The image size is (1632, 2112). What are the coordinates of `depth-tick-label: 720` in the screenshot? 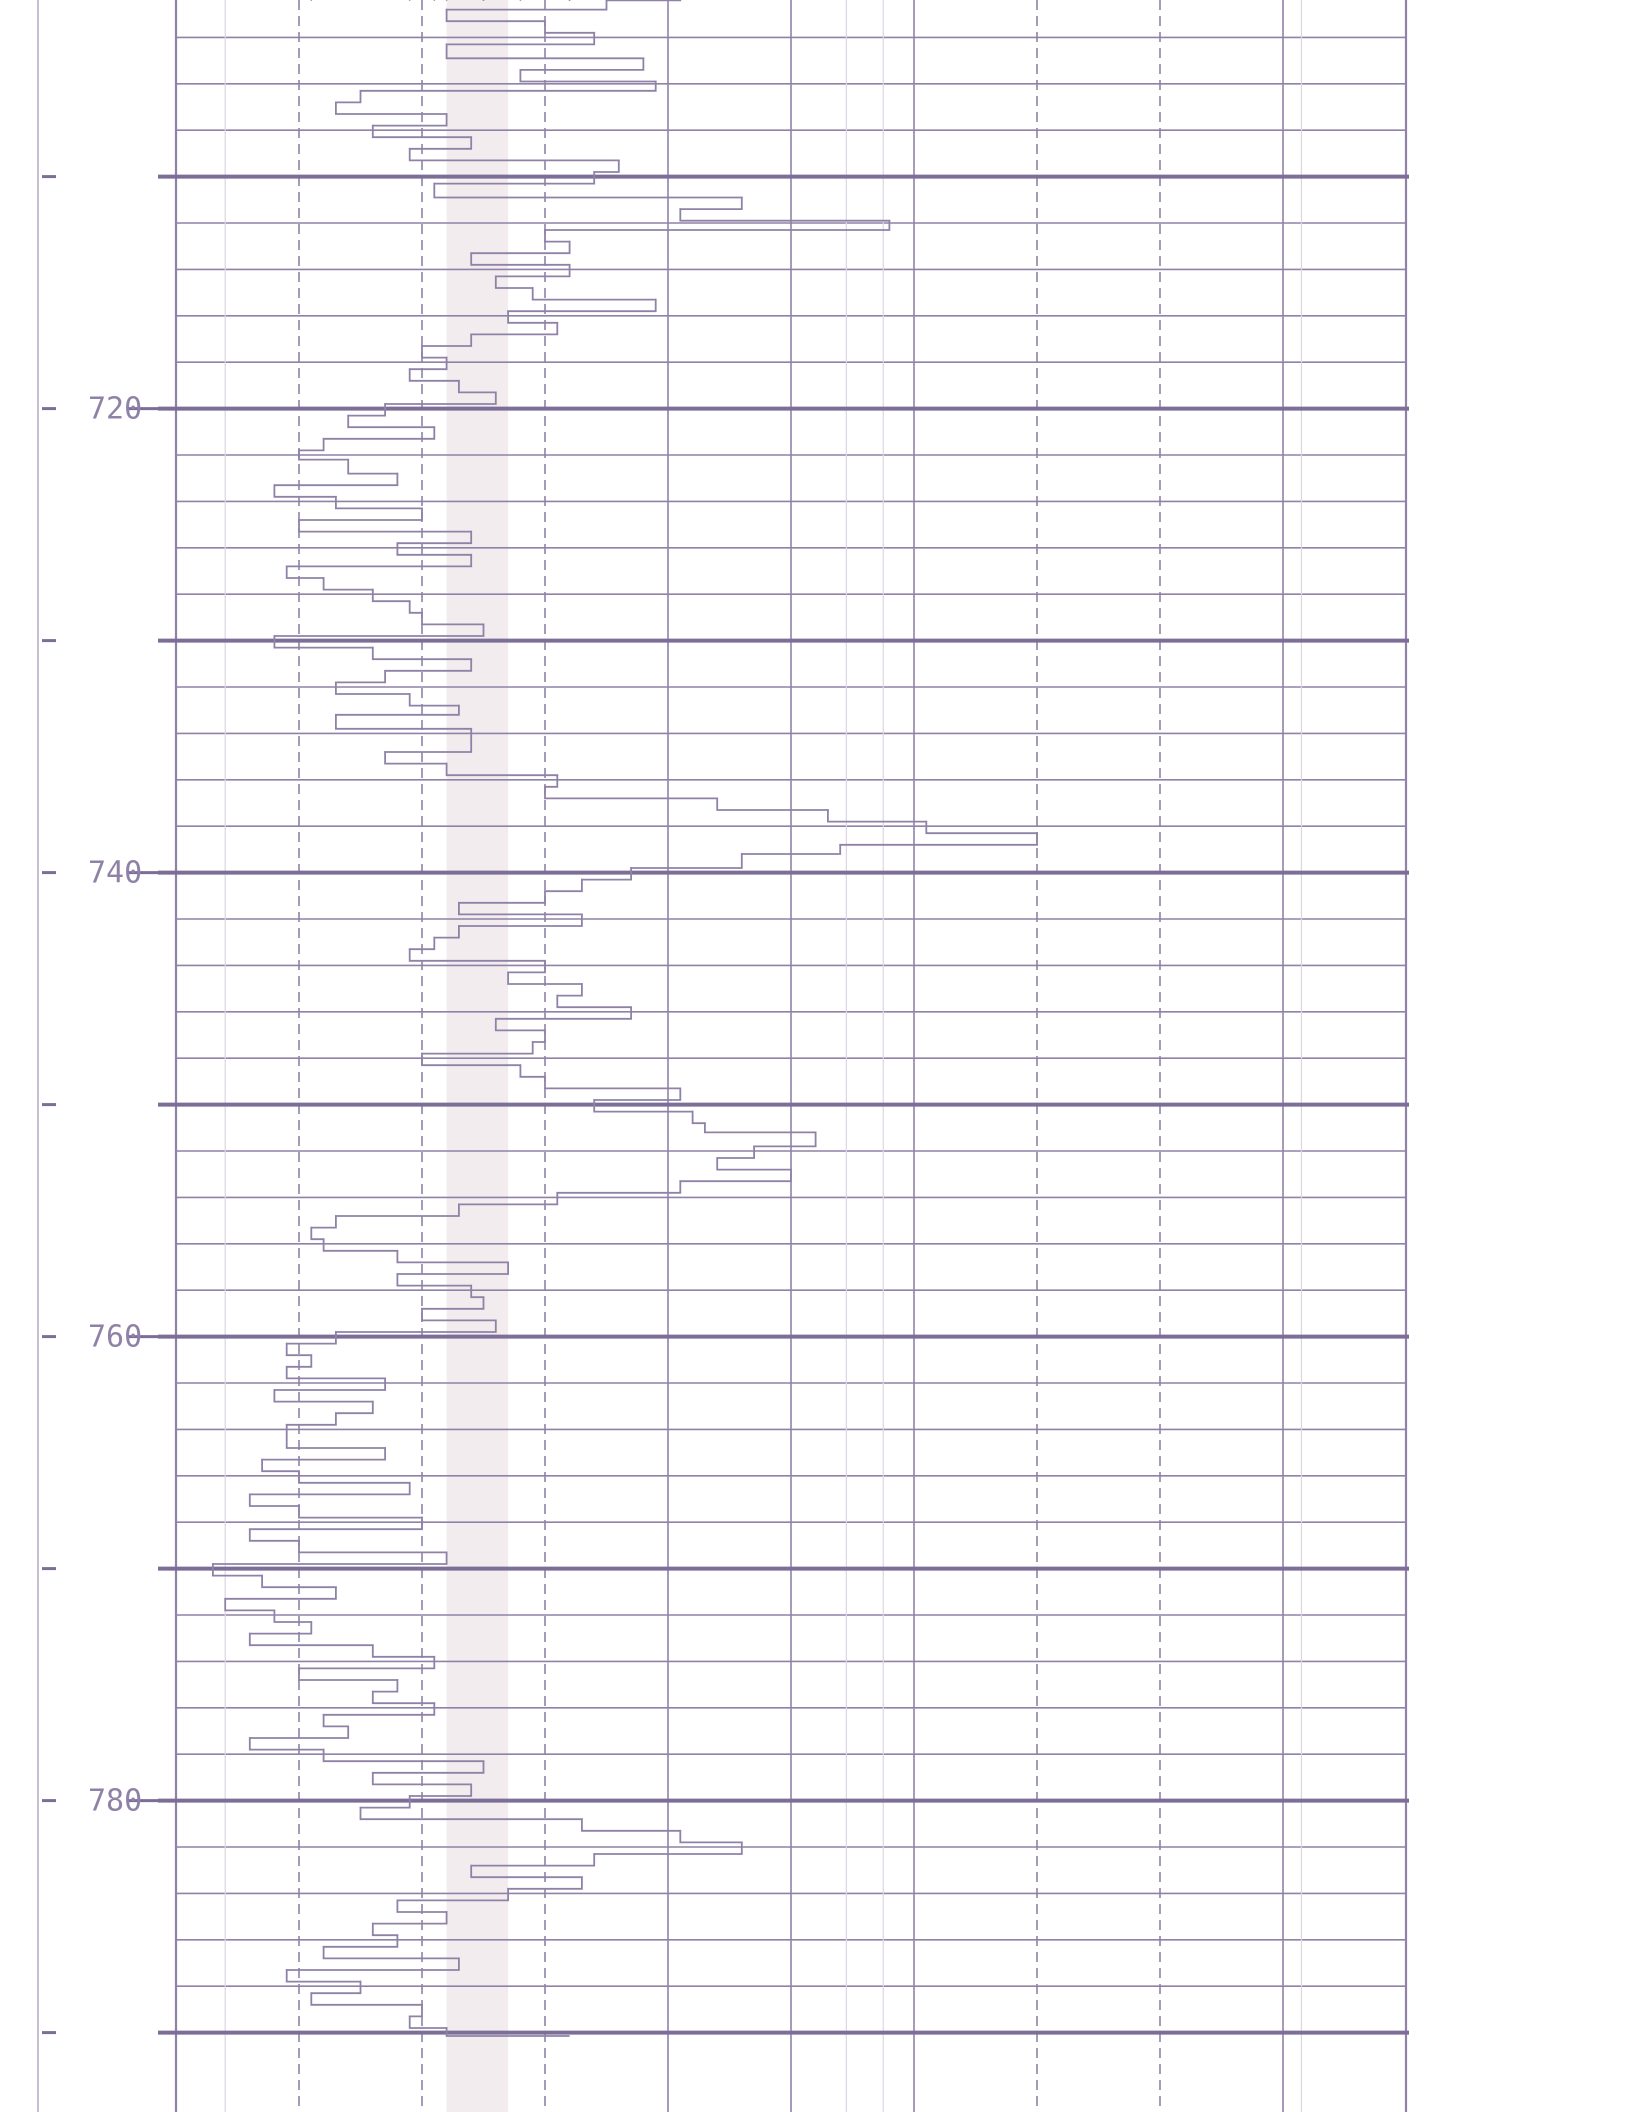 It's located at (115, 409).